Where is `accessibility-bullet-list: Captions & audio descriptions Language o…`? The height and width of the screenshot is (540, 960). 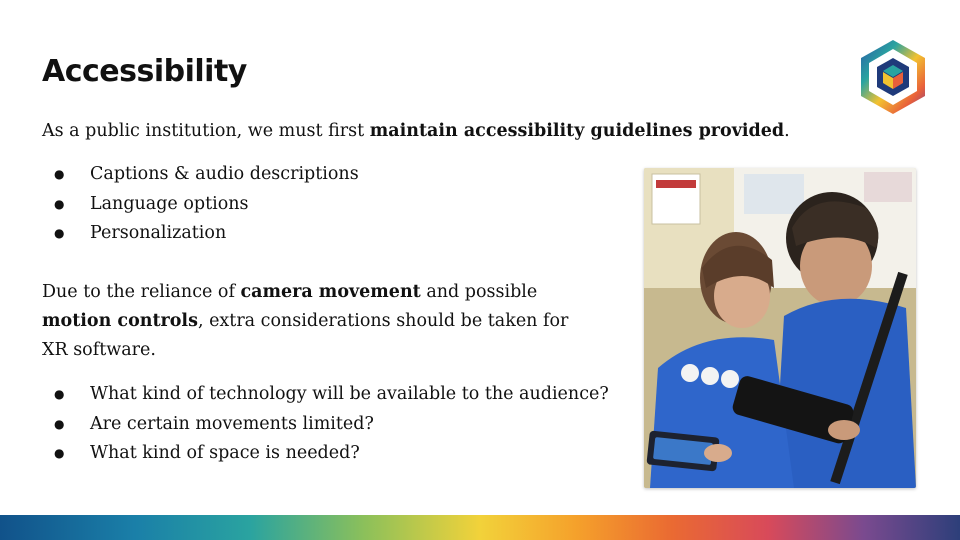
accessibility-bullet-list: Captions & audio descriptions Language o… is located at coordinates (200, 204).